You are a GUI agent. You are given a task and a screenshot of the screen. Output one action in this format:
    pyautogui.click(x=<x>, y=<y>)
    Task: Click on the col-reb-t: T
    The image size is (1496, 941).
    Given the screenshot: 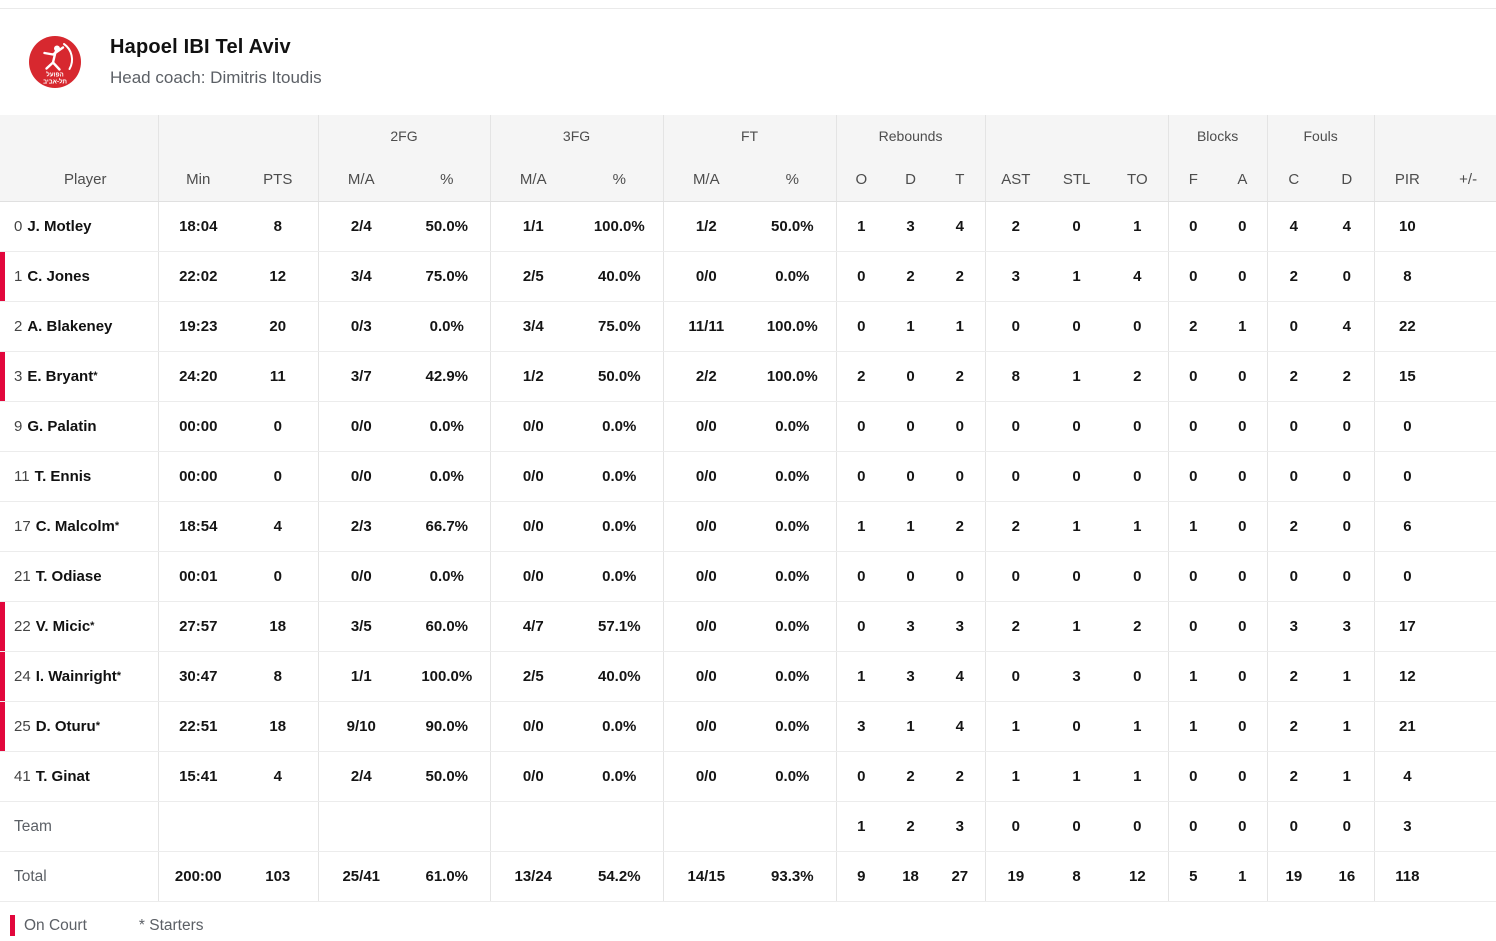 What is the action you would take?
    pyautogui.click(x=960, y=179)
    